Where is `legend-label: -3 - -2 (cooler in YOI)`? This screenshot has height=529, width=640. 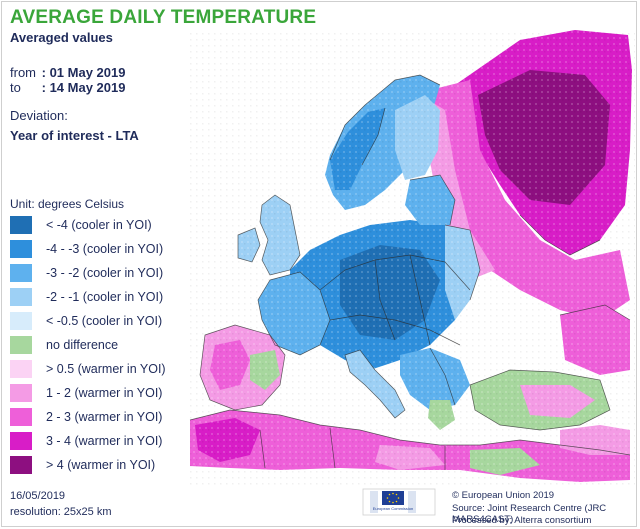 legend-label: -3 - -2 (cooler in YOI) is located at coordinates (105, 273).